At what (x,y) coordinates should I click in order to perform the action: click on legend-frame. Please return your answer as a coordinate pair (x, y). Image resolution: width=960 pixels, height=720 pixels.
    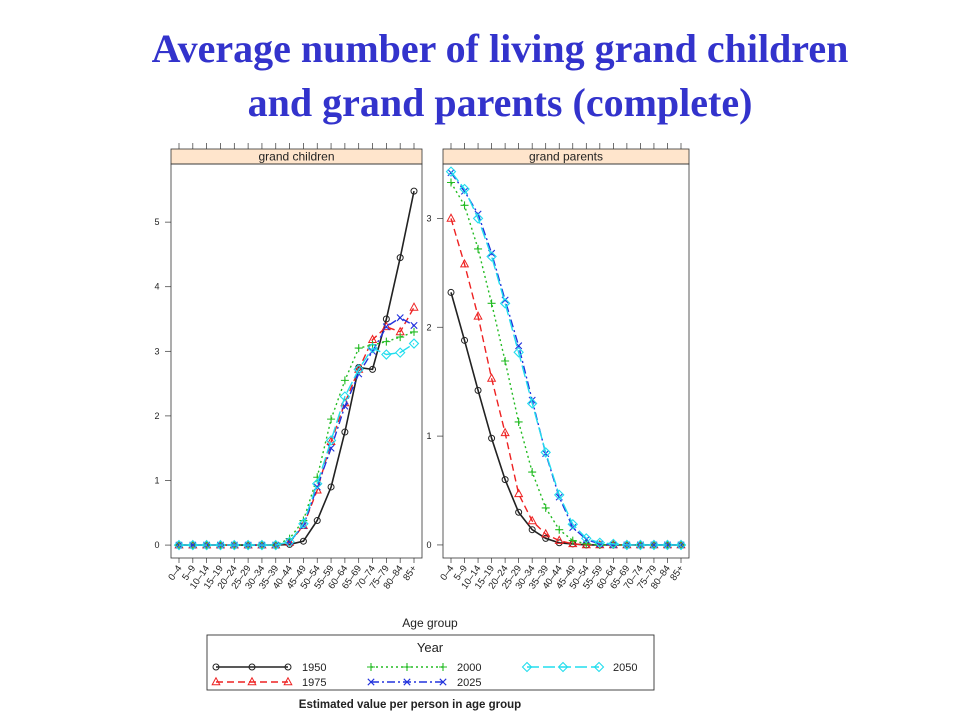
    Looking at the image, I should click on (430, 662).